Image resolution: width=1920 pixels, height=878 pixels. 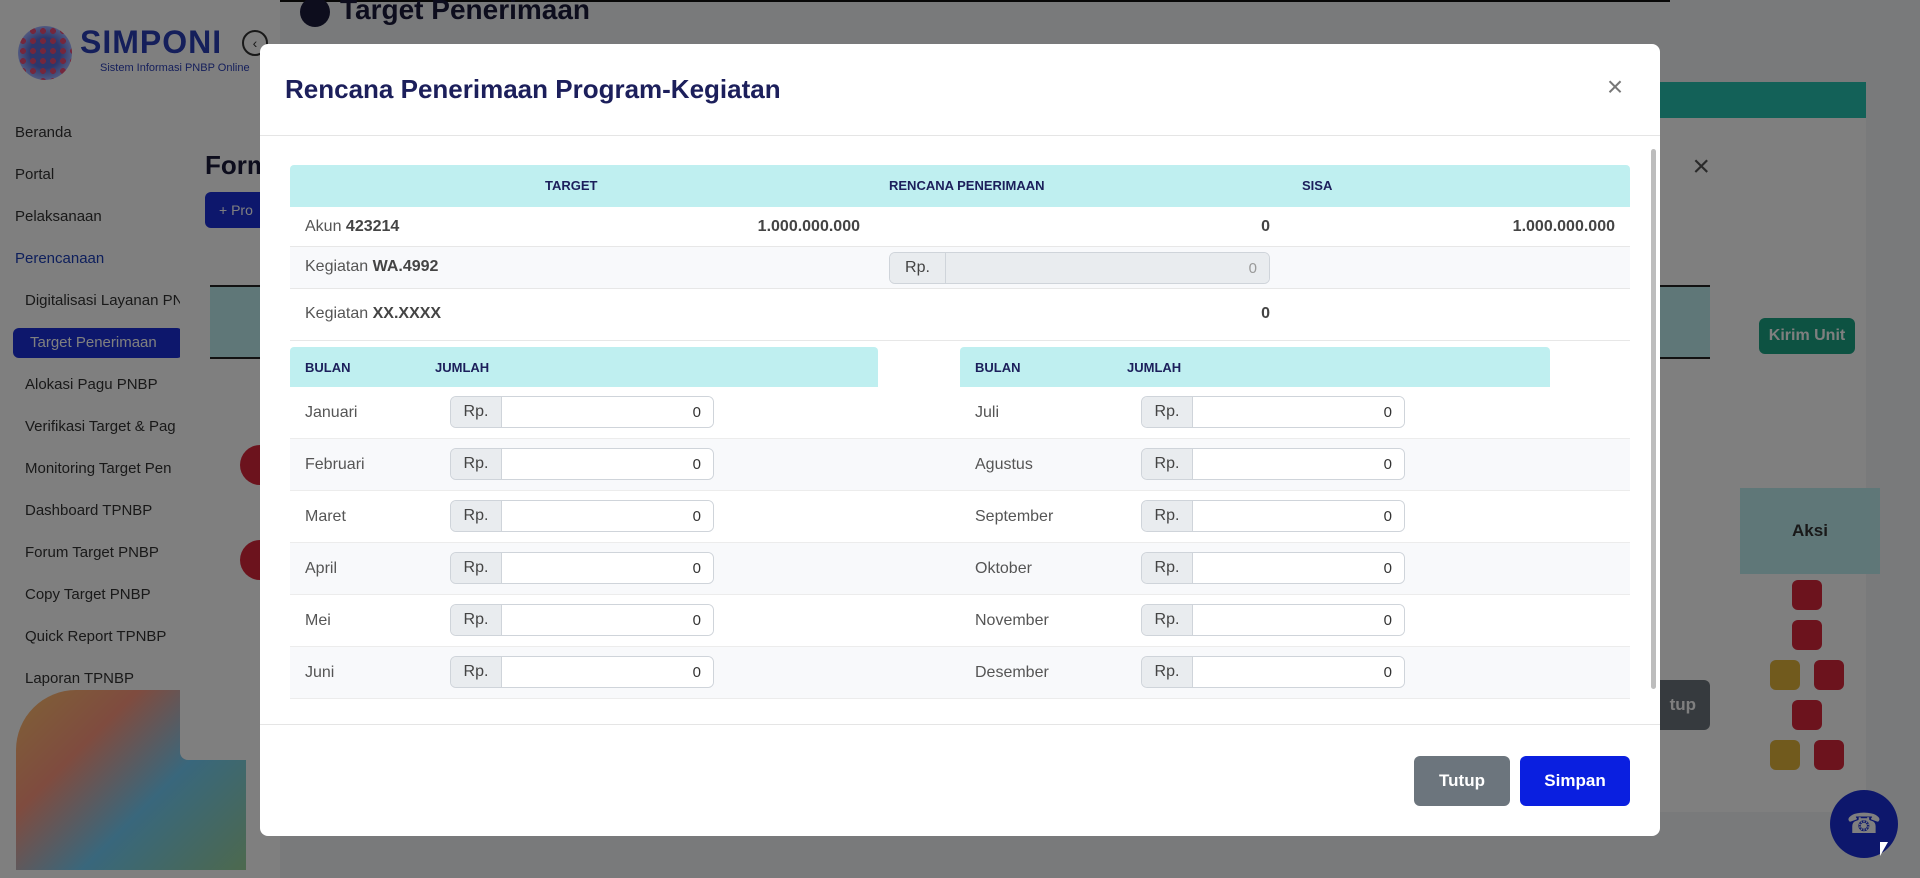 I want to click on month-name: Februari, so click(x=335, y=464).